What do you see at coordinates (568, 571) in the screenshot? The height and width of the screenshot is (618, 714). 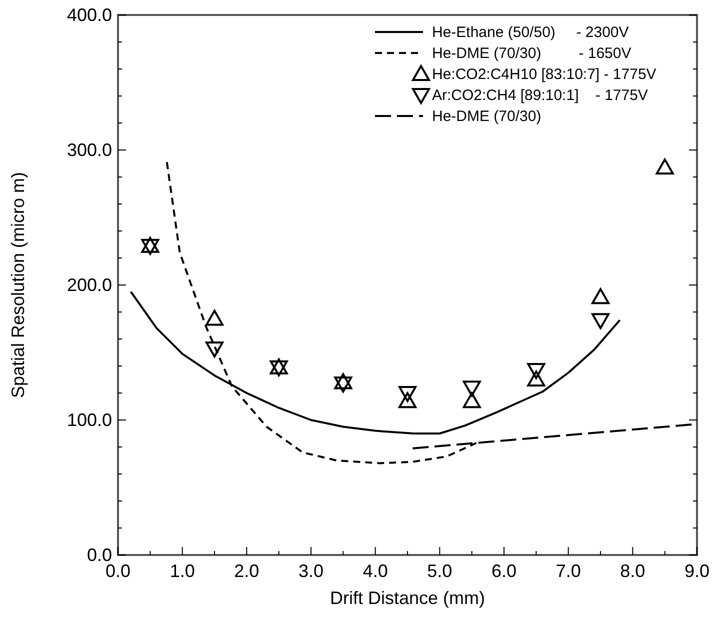 I see `x-tick-label: 7.0` at bounding box center [568, 571].